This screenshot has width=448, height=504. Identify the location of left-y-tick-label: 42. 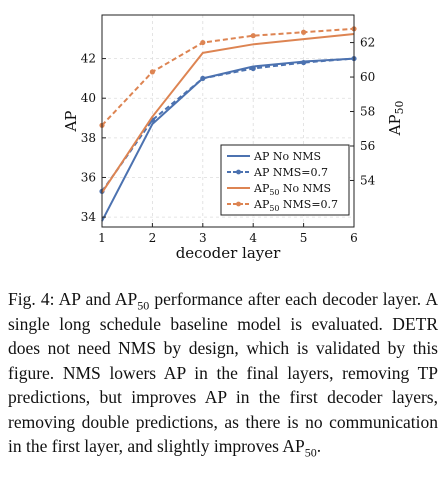
(88, 59).